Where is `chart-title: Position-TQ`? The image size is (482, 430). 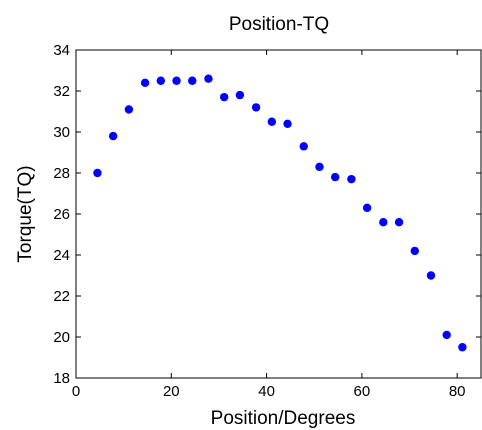 chart-title: Position-TQ is located at coordinates (279, 24).